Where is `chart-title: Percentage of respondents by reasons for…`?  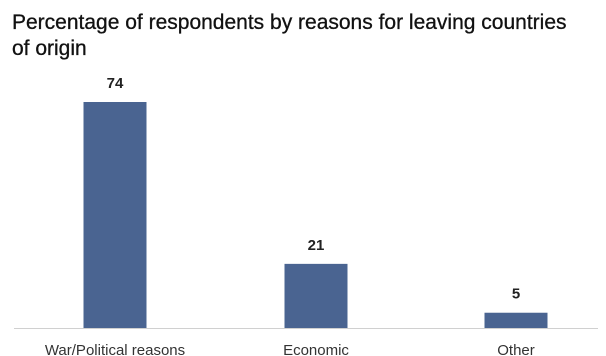 chart-title: Percentage of respondents by reasons for… is located at coordinates (289, 35).